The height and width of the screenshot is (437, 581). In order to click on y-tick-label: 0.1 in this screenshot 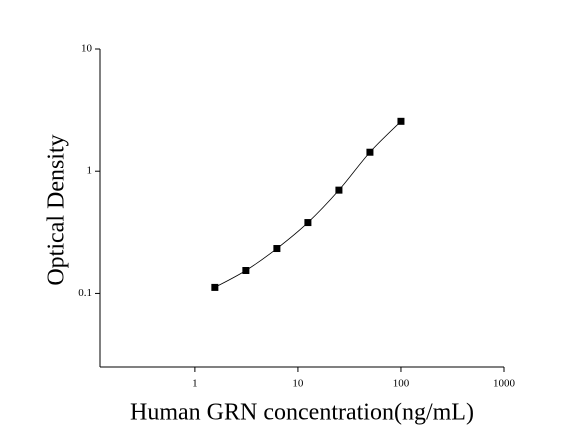, I will do `click(85, 293)`.